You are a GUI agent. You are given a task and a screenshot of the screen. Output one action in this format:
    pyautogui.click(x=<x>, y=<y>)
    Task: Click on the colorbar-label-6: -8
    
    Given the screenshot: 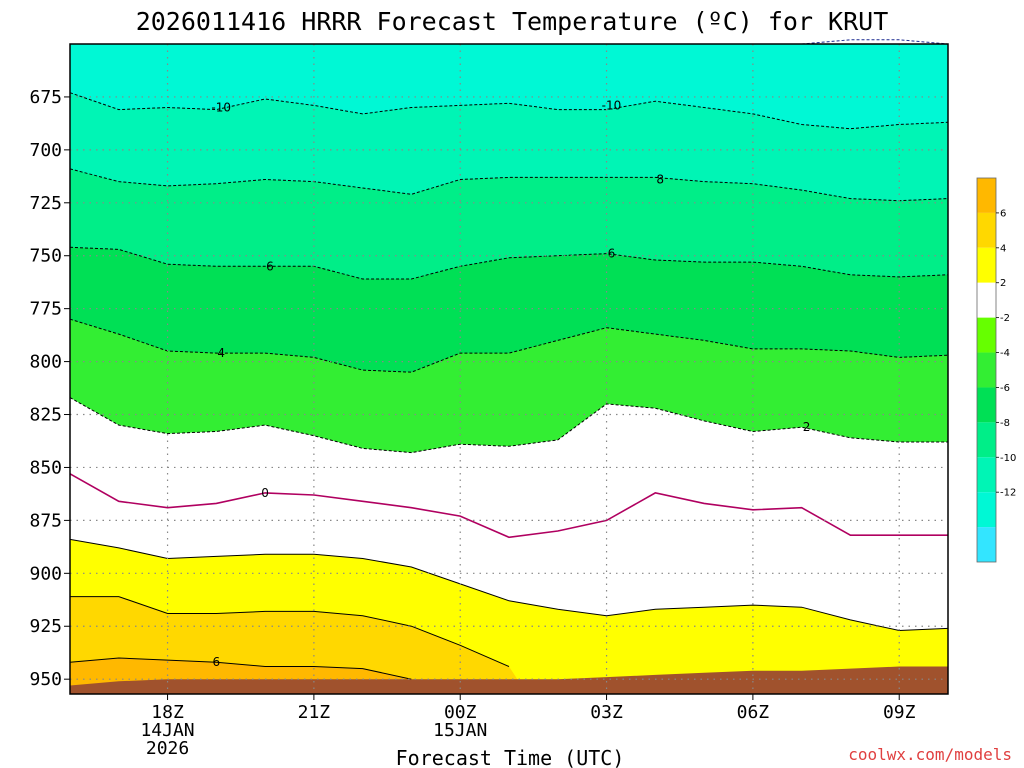 What is the action you would take?
    pyautogui.click(x=1005, y=423)
    